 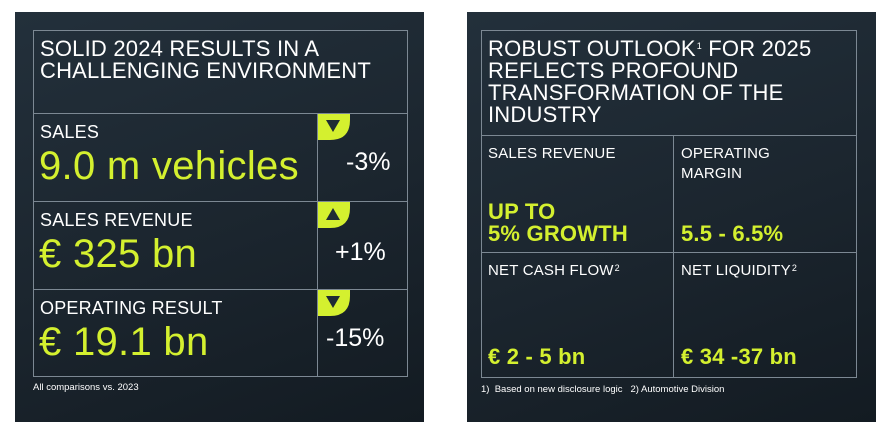 What do you see at coordinates (732, 233) in the screenshot?
I see `operating-margin-value: 5.5 - 6.5%` at bounding box center [732, 233].